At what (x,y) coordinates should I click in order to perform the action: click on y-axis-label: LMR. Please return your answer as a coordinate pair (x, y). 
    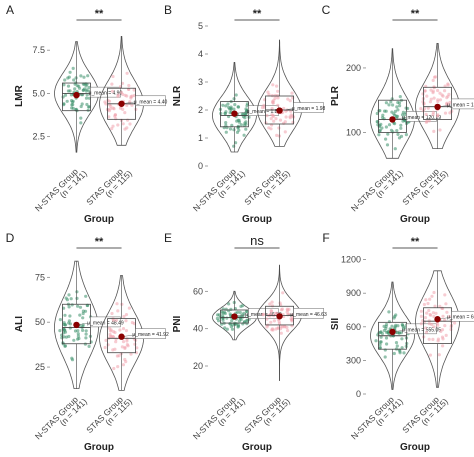
    Looking at the image, I should click on (19, 95).